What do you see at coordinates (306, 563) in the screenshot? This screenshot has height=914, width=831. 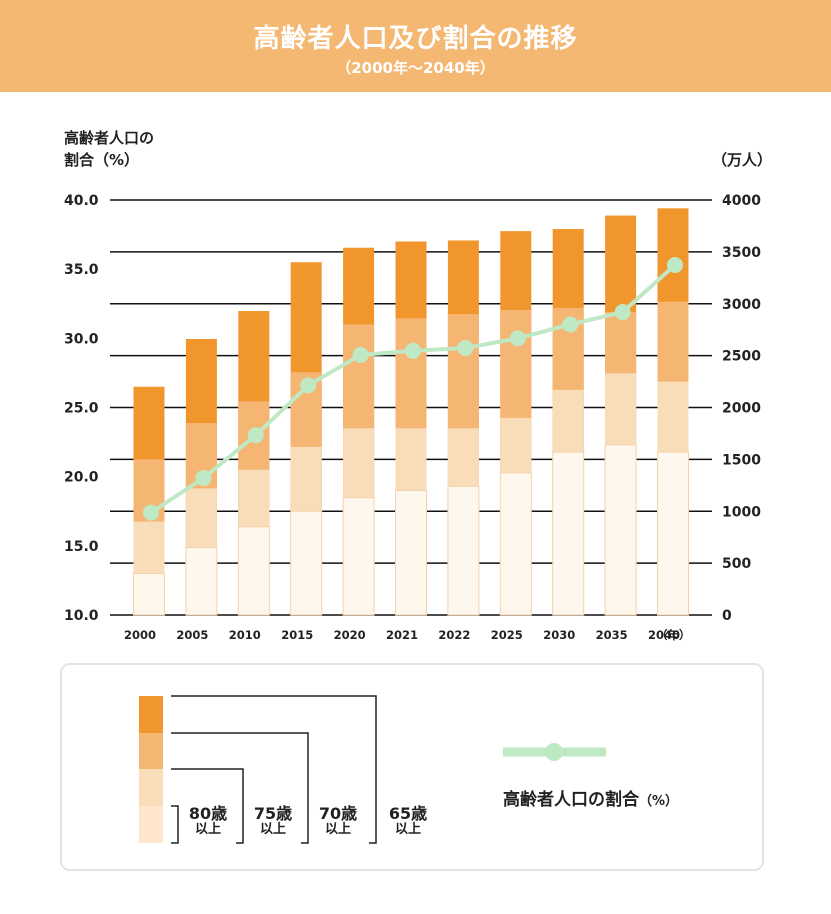 I see `bar-80歳以上-2015` at bounding box center [306, 563].